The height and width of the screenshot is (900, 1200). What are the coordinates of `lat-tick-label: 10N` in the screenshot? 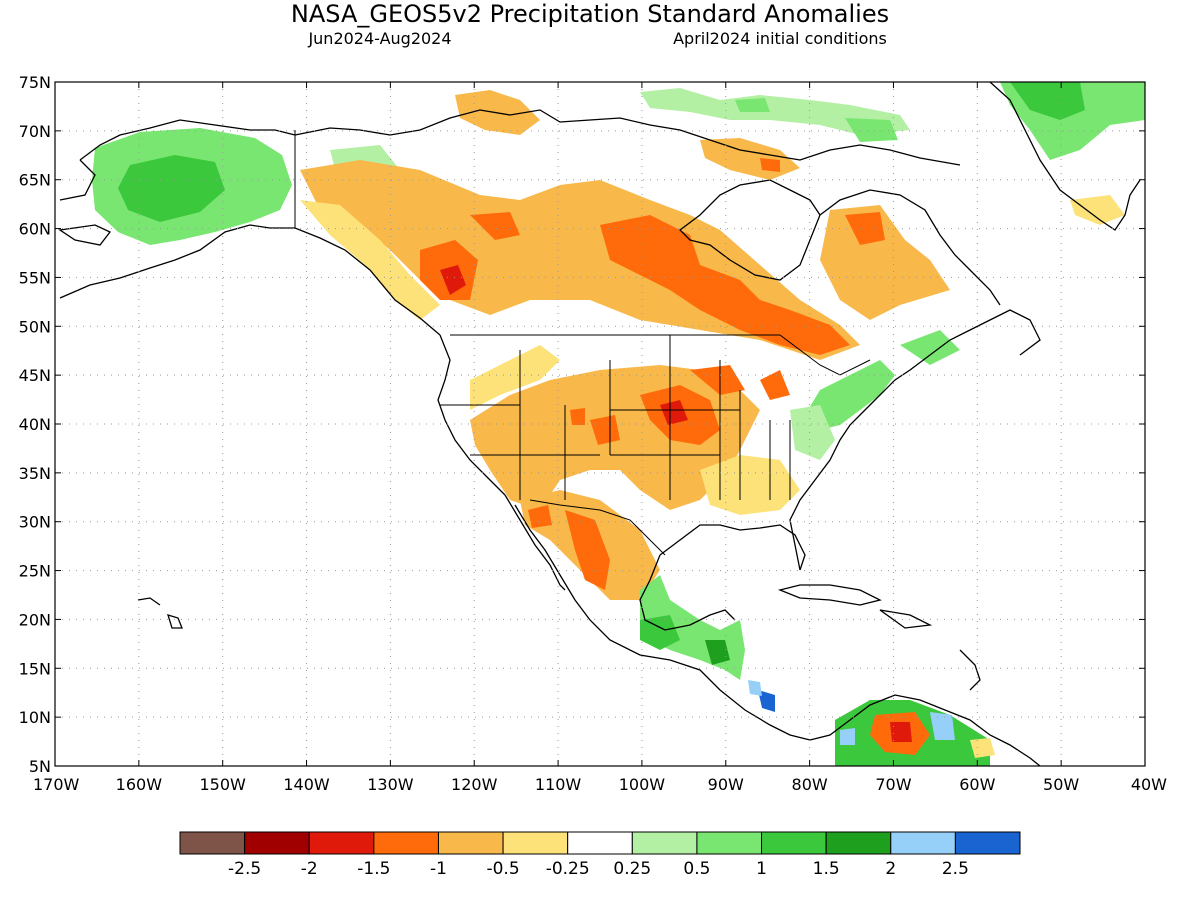 It's located at (35, 717).